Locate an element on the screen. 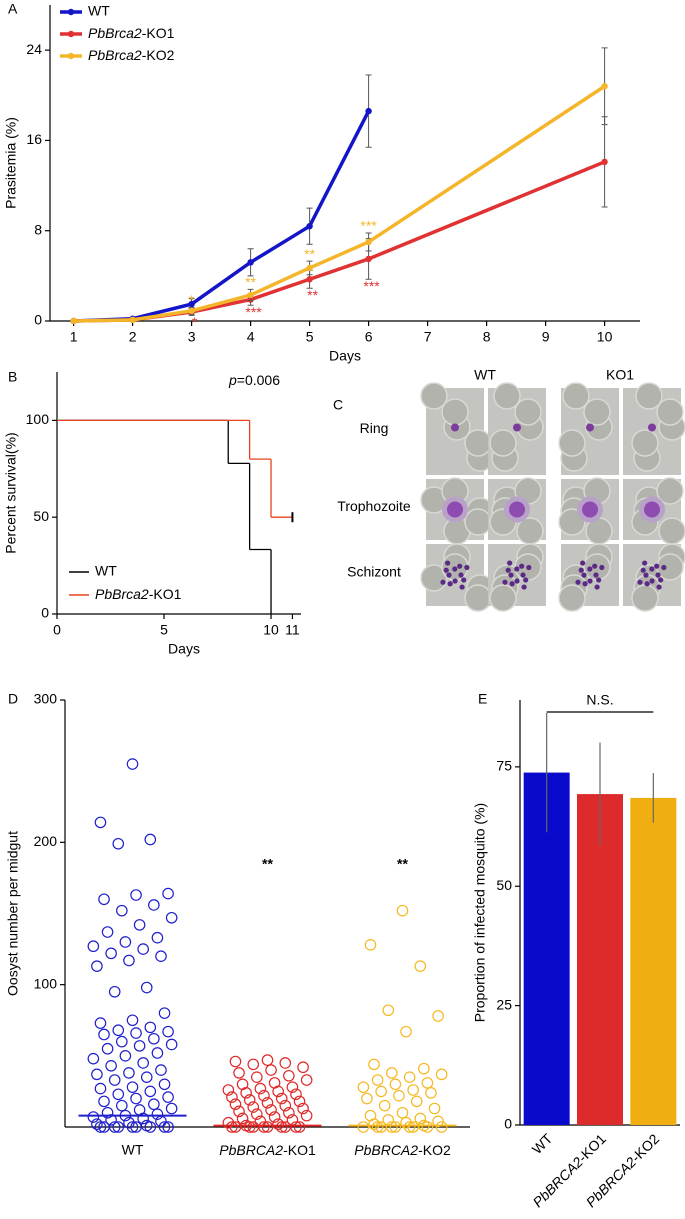  x-tick-label: 10 is located at coordinates (605, 337).